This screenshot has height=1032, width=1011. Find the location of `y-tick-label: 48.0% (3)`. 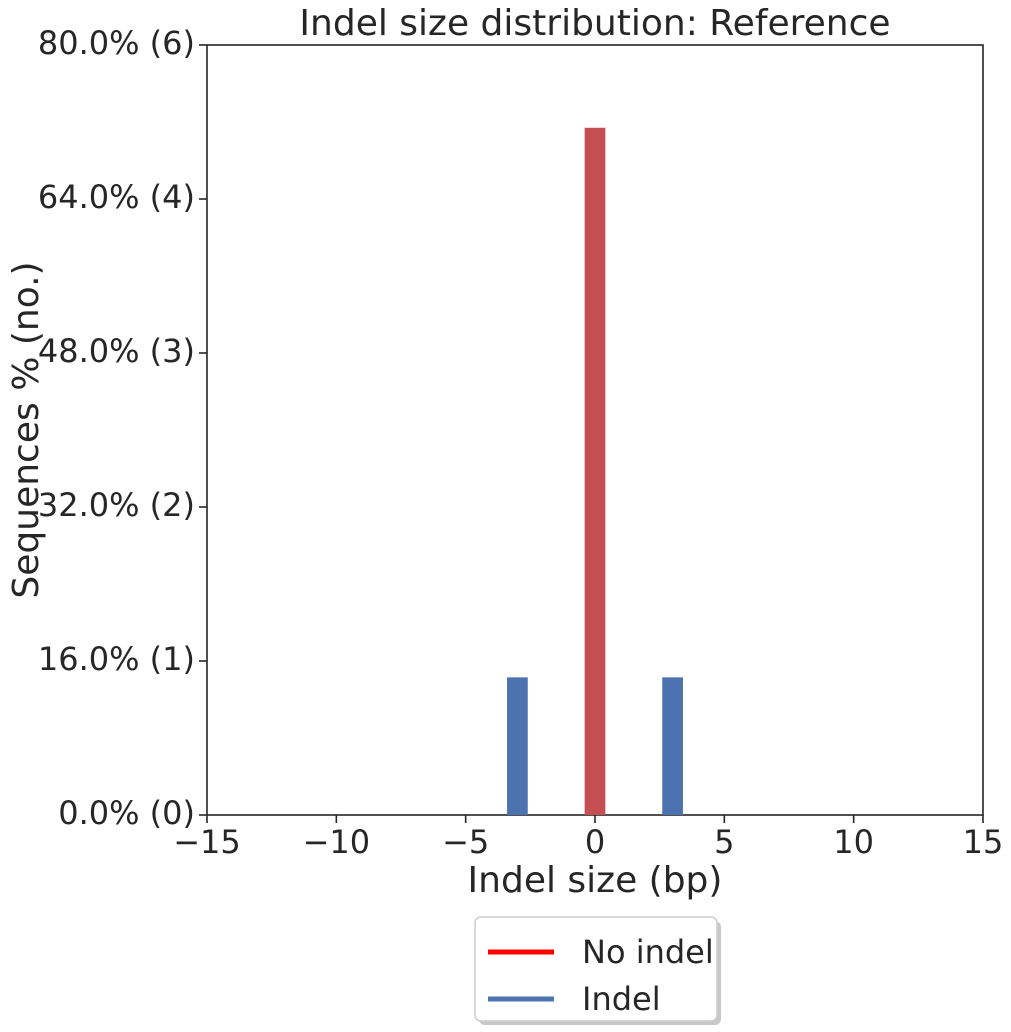

y-tick-label: 48.0% (3) is located at coordinates (116, 351).